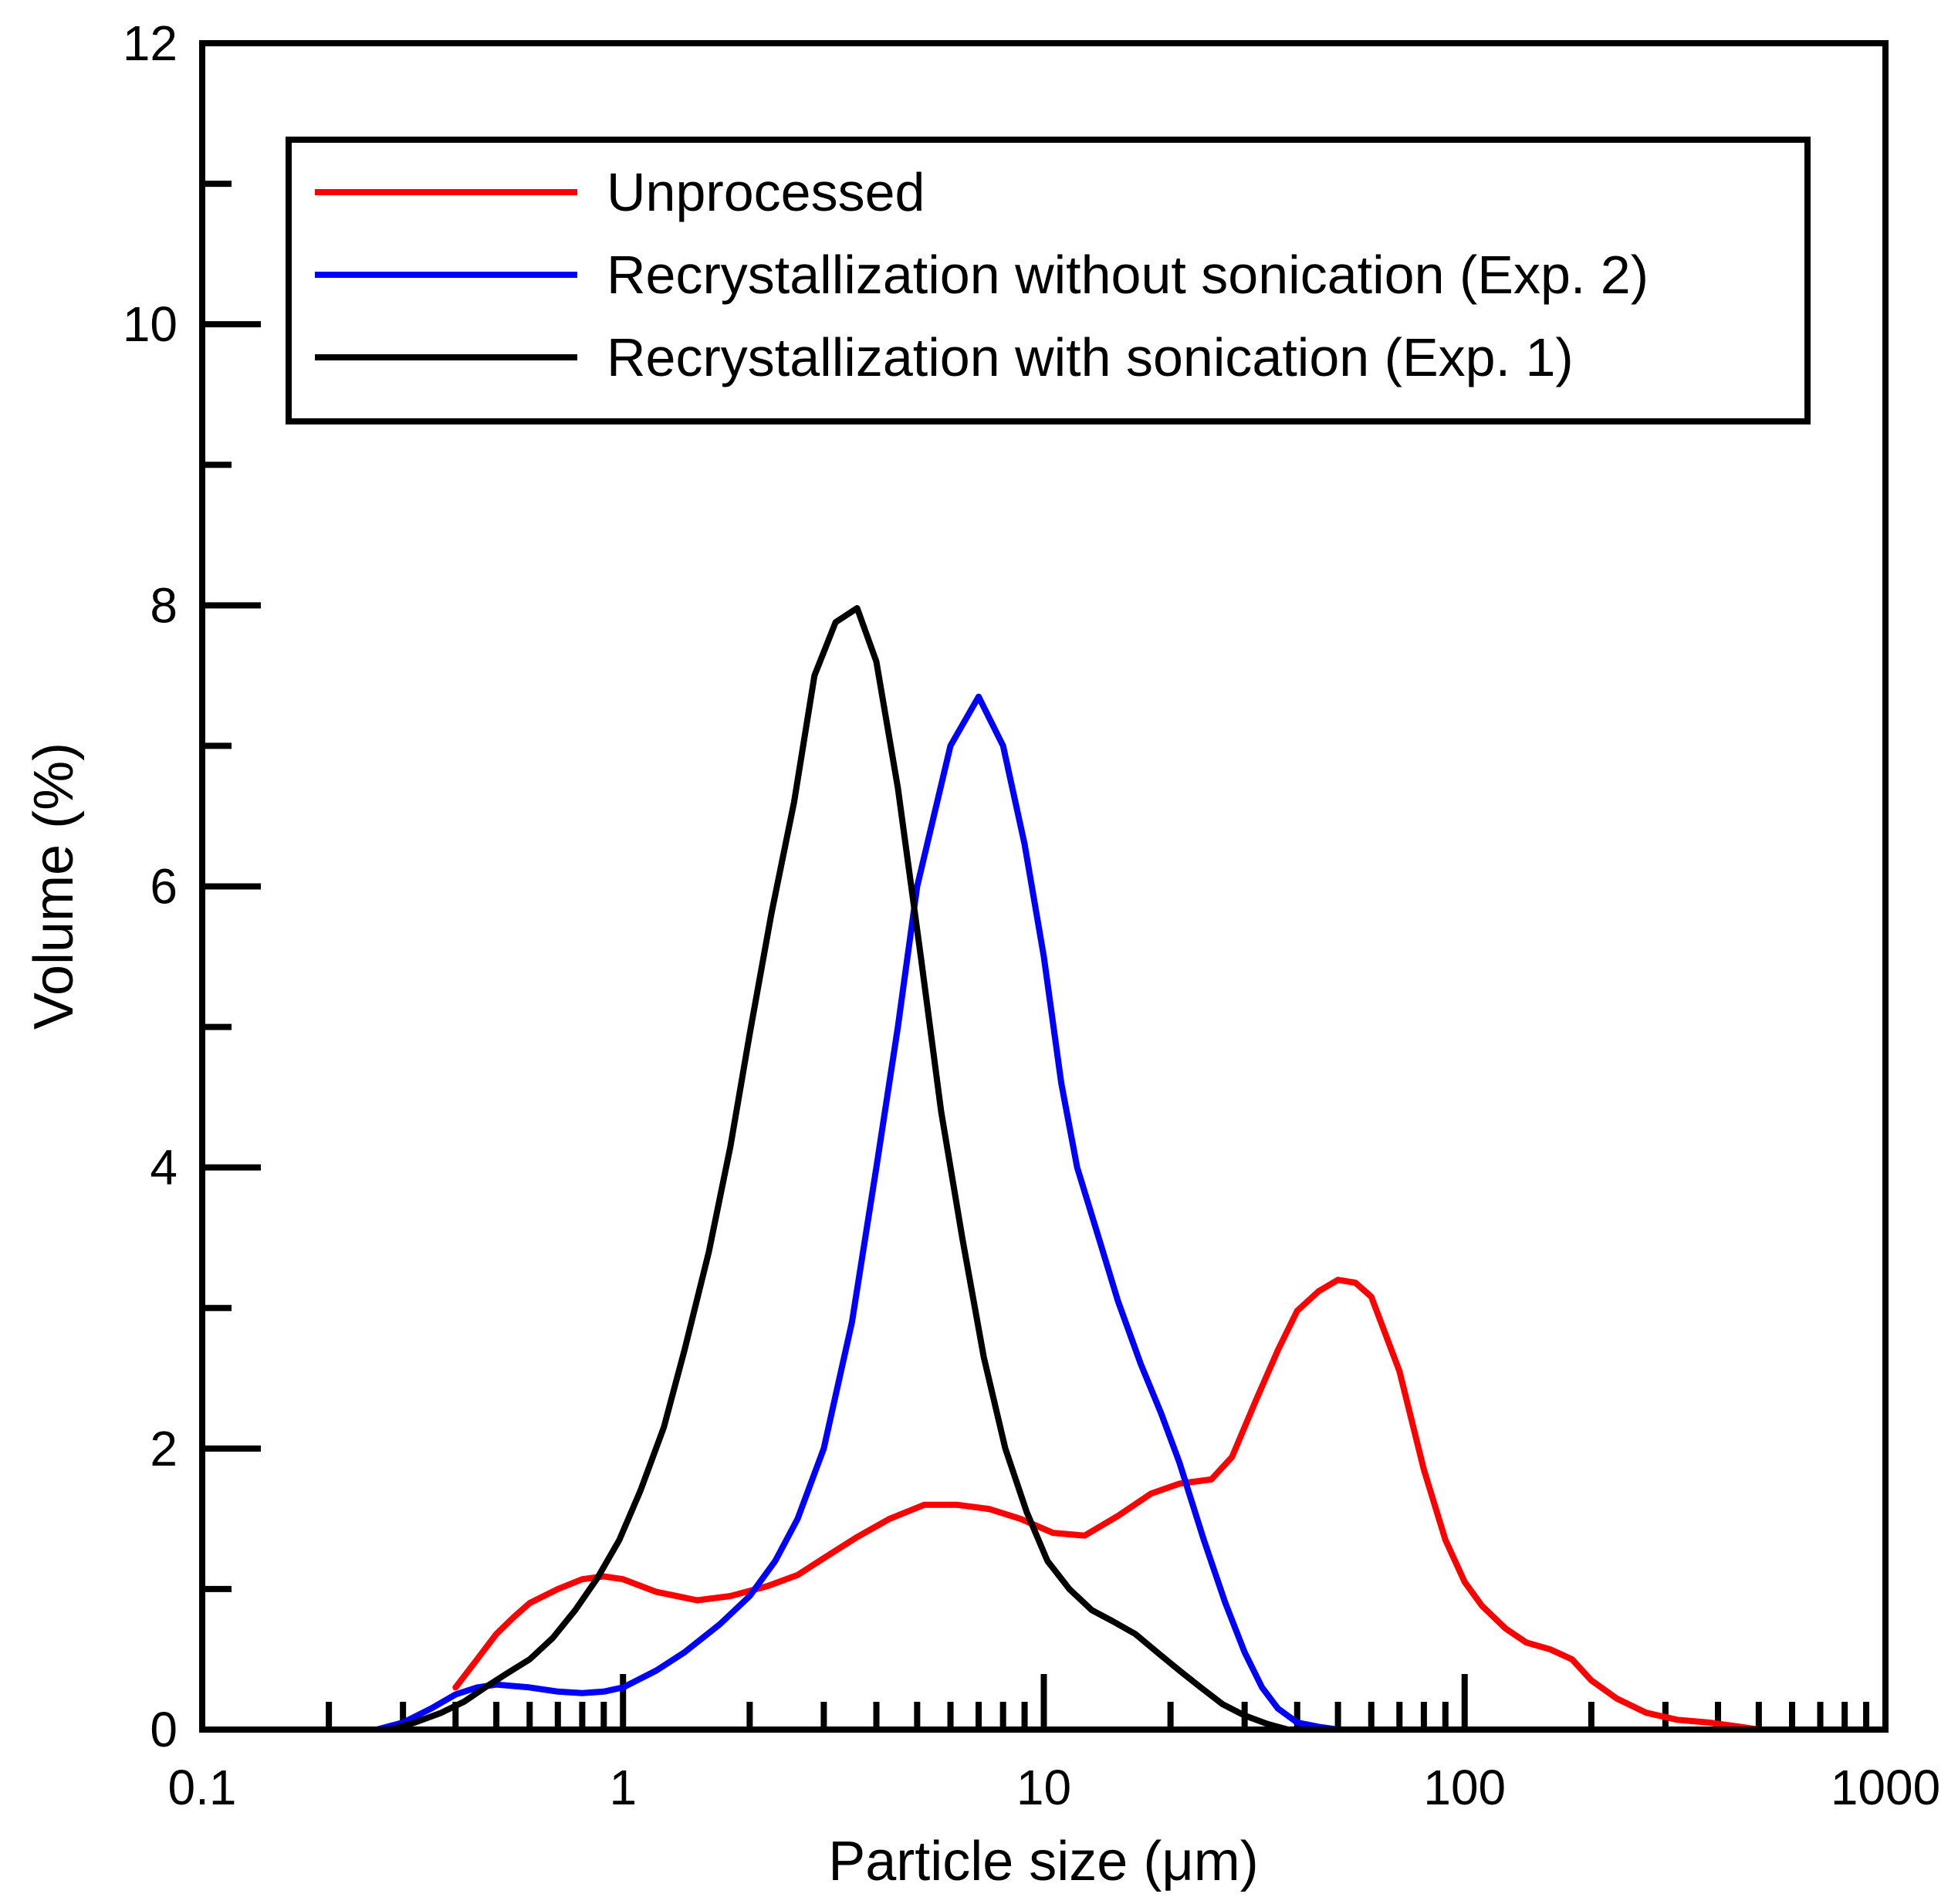  What do you see at coordinates (164, 1167) in the screenshot?
I see `y-tick-label: 4` at bounding box center [164, 1167].